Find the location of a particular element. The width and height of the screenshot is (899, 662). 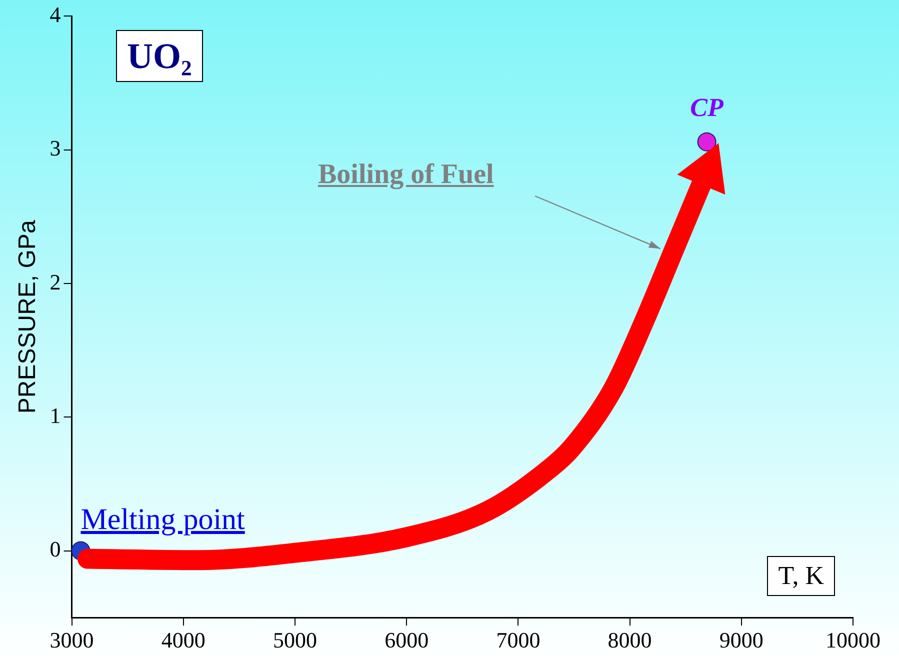

x-tick-label: 9000 is located at coordinates (741, 640).